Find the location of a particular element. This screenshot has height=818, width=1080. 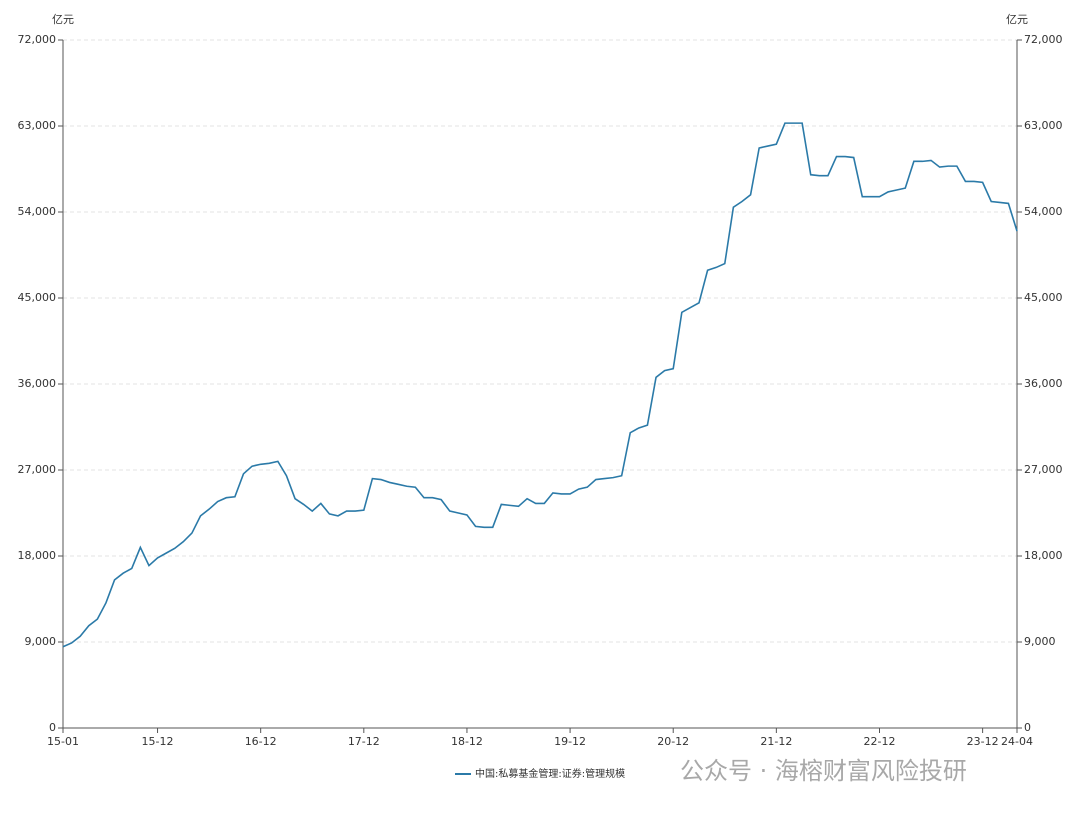

y-tick-label: 54,000 is located at coordinates (37, 211).